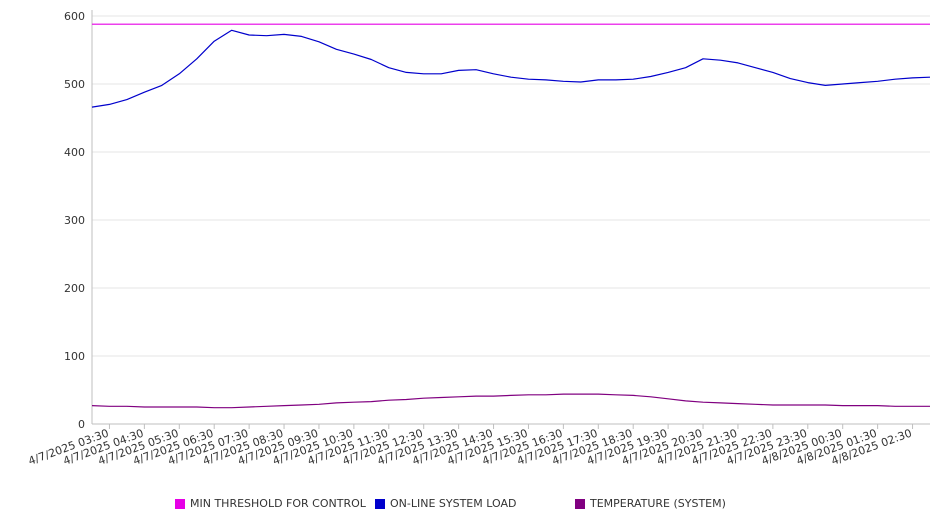 This screenshot has height=526, width=946. I want to click on system-load-line, so click(511, 68).